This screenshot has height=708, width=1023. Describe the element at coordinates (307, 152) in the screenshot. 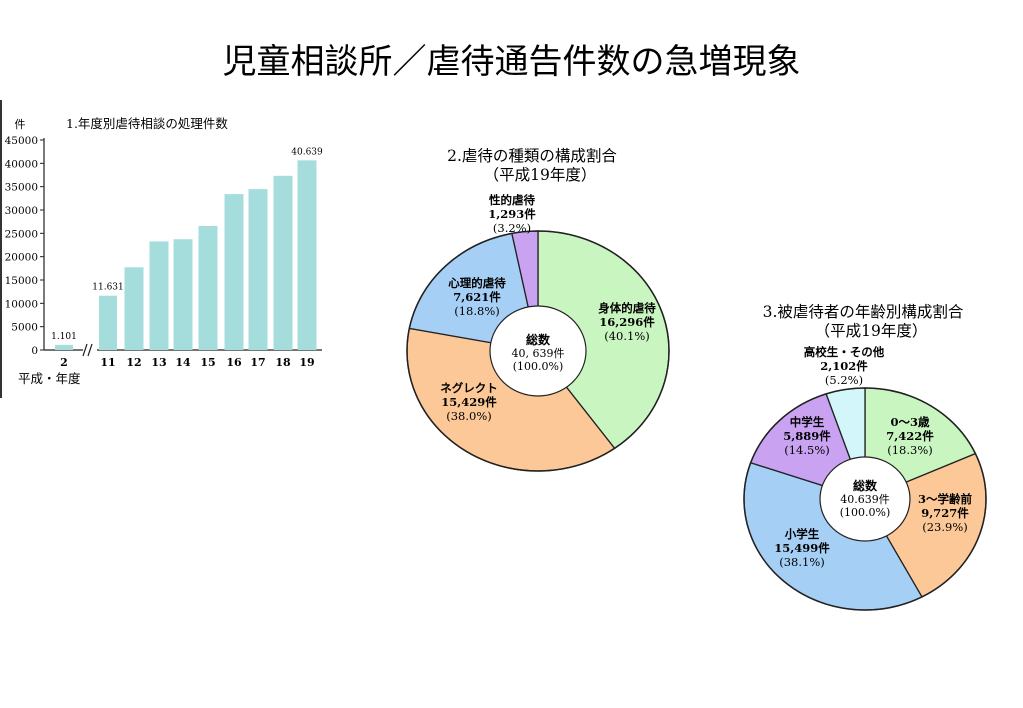

I see `bar-data-label: 40.639` at that location.